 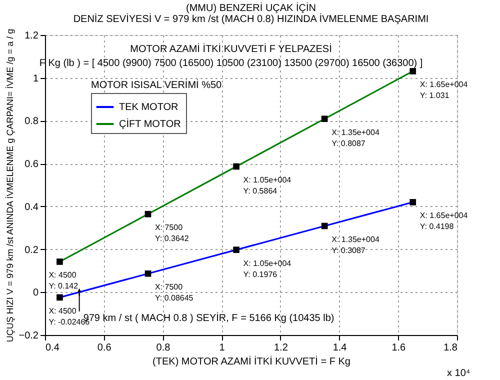 I want to click on annotation: MOTOR AZAMİ İTKİ KUVVETİ F YELPAZESİ, so click(x=231, y=49).